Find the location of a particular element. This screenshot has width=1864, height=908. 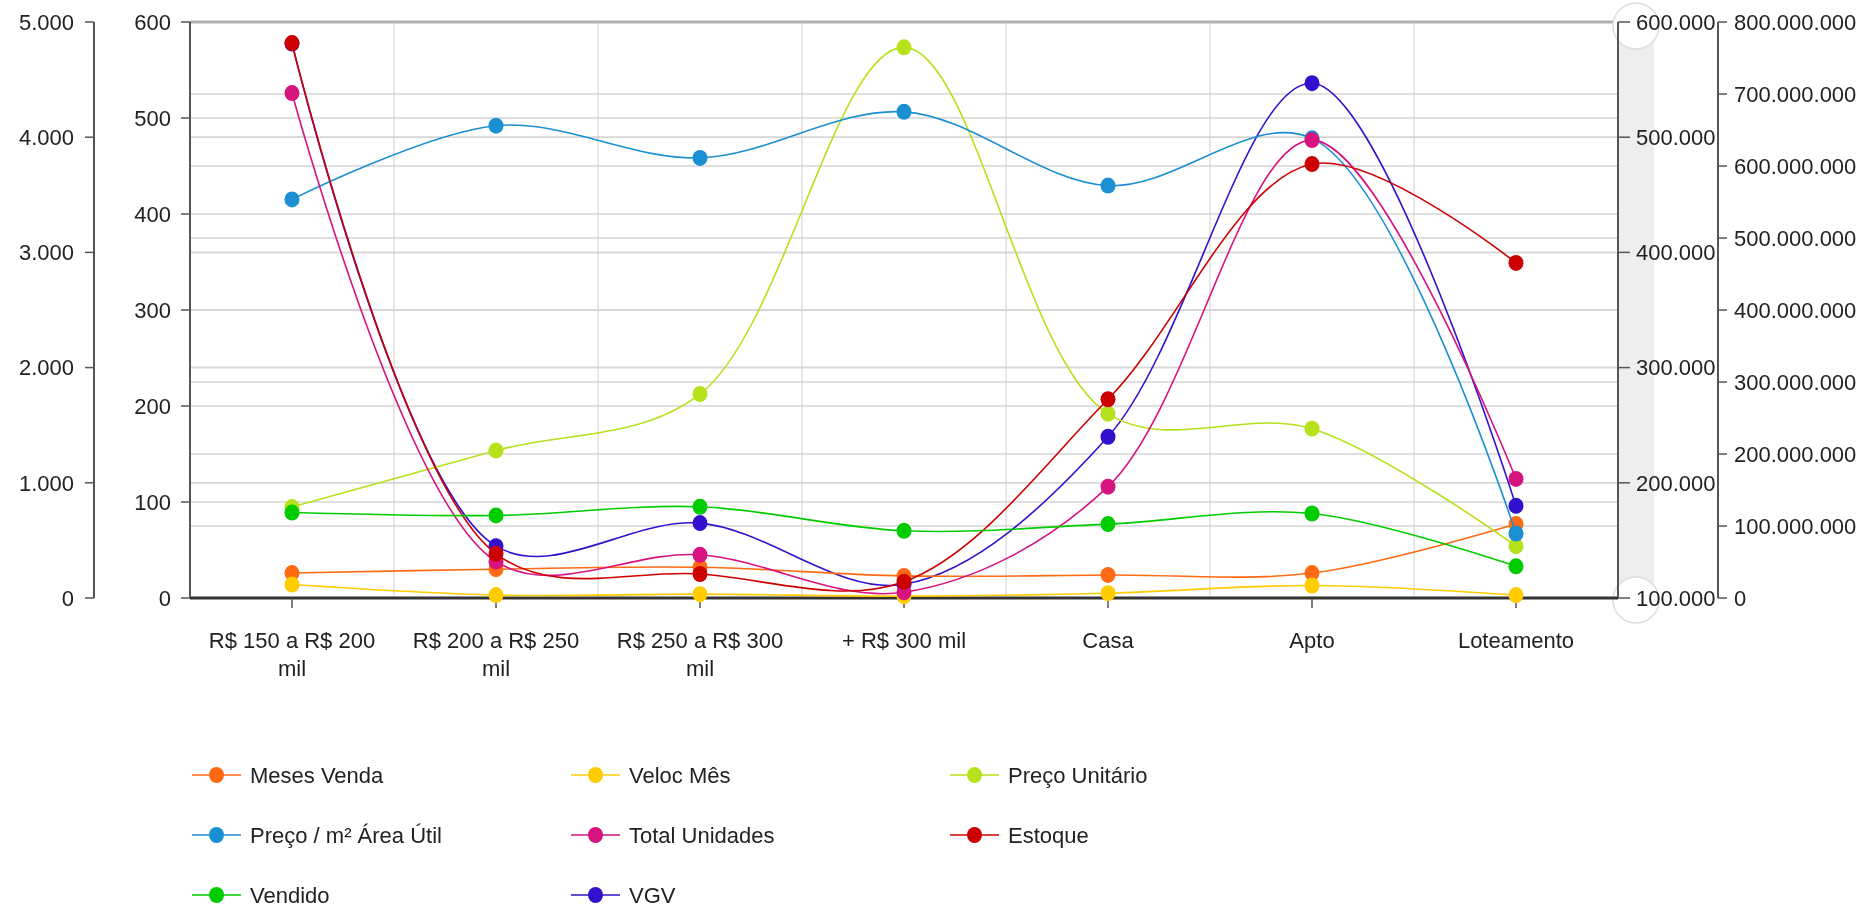

y2-tick-label: 600.000 is located at coordinates (1676, 22).